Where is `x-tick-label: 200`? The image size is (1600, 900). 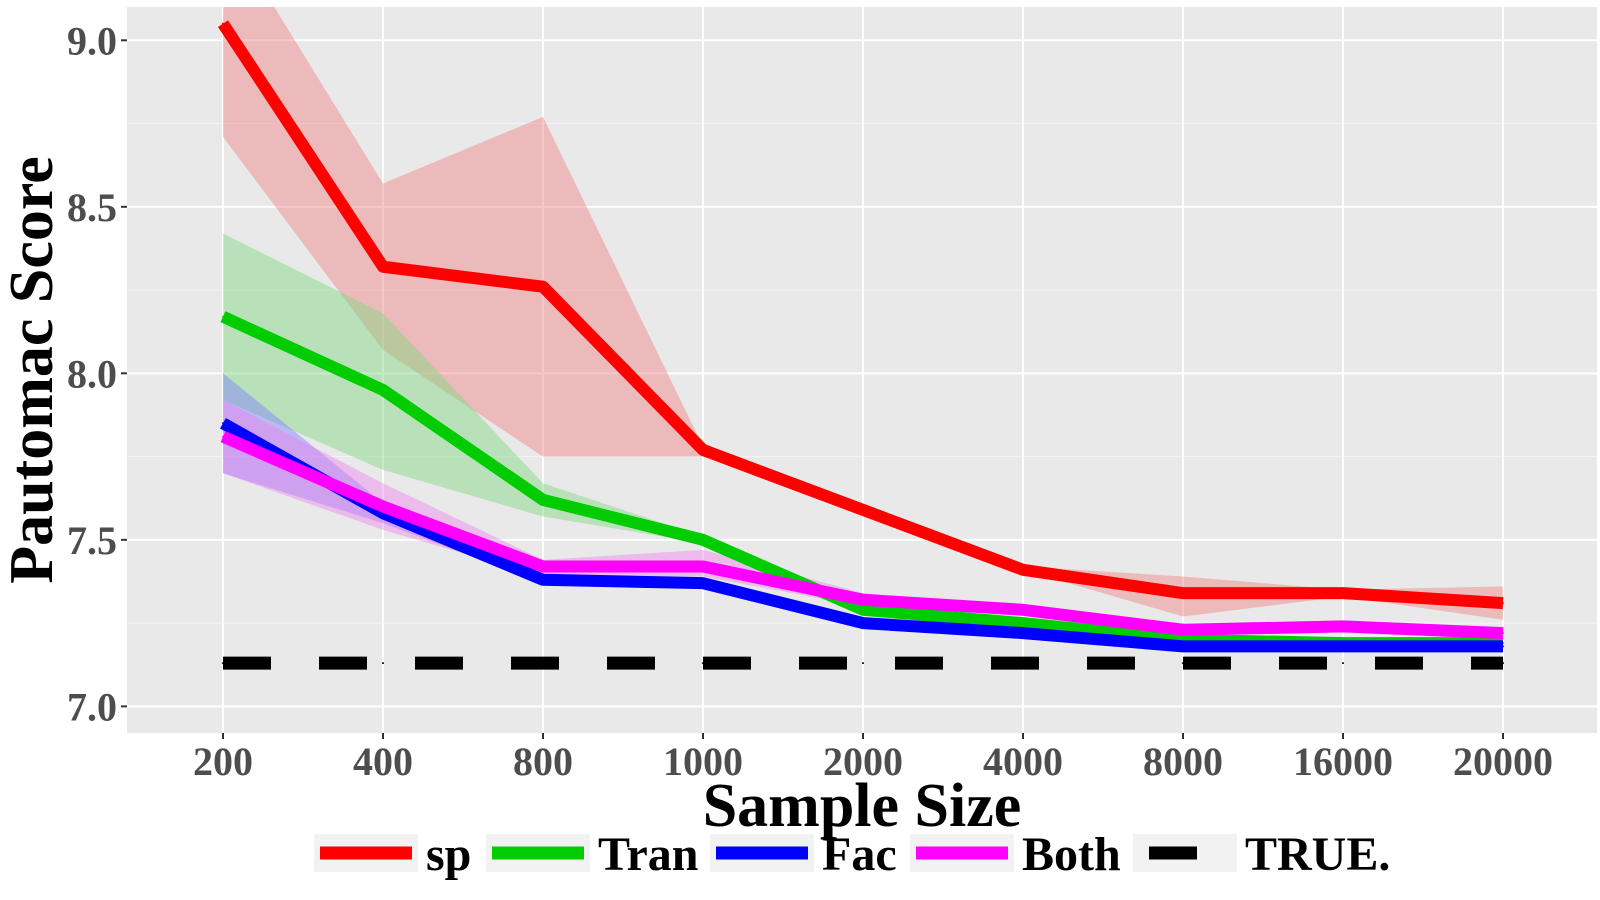 x-tick-label: 200 is located at coordinates (223, 761).